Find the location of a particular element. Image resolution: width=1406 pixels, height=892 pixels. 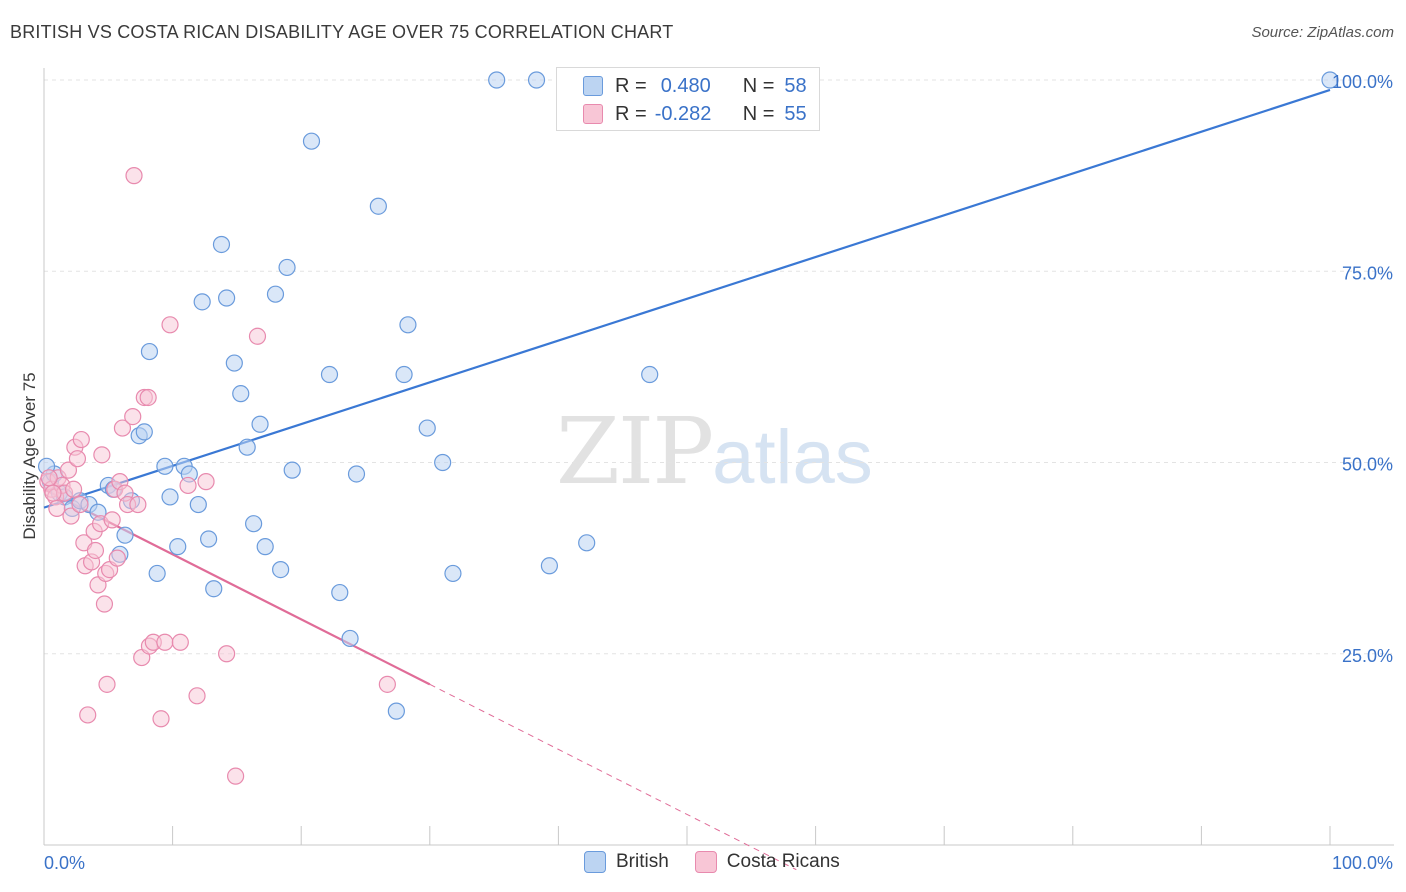

legend-british-r-value: 0.480 is located at coordinates (685, 85).